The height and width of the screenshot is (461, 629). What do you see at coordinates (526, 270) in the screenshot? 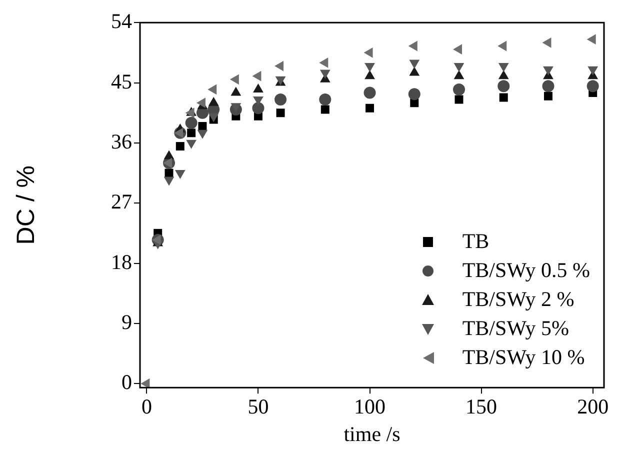
I see `legend-label: TB/SWy 0.5 %` at bounding box center [526, 270].